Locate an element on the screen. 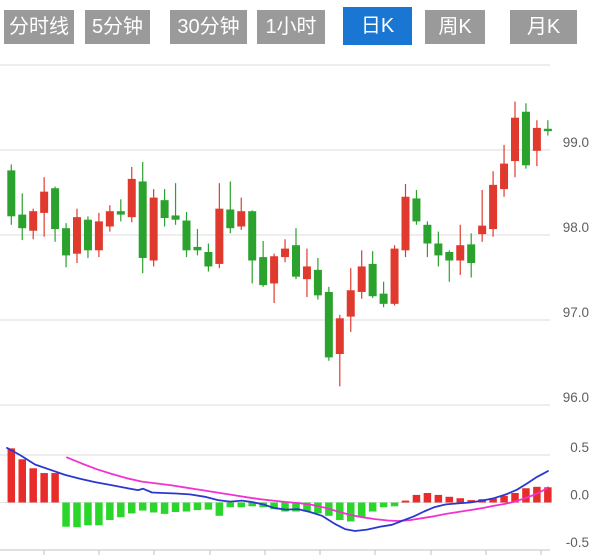 The width and height of the screenshot is (601, 555). period-tab-3: 1小时 is located at coordinates (291, 27).